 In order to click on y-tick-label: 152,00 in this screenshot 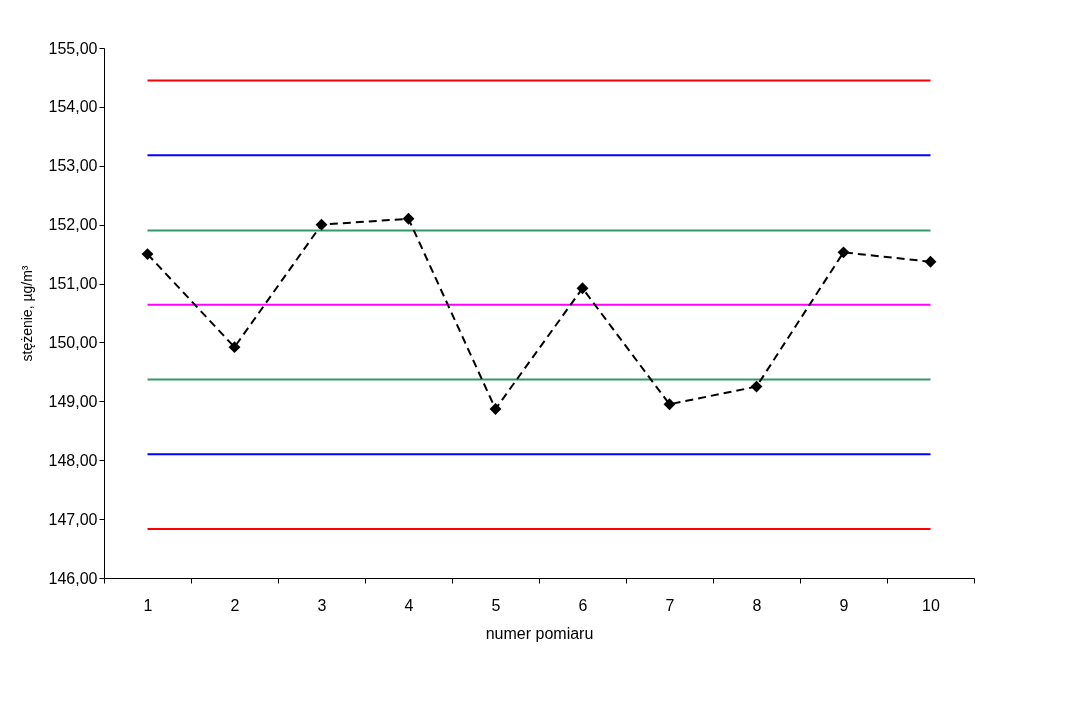, I will do `click(73, 225)`.